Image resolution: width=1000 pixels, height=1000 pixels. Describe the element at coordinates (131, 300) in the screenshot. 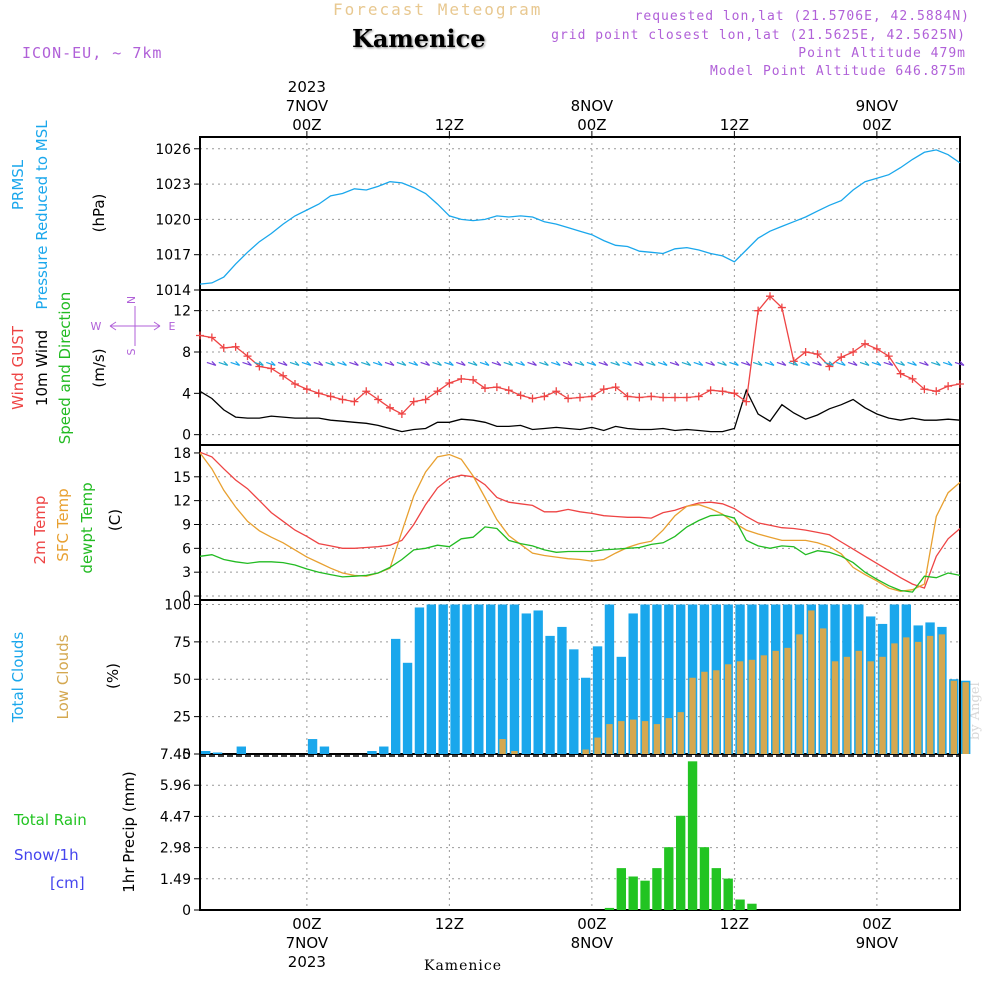

I see `compass-n: N` at that location.